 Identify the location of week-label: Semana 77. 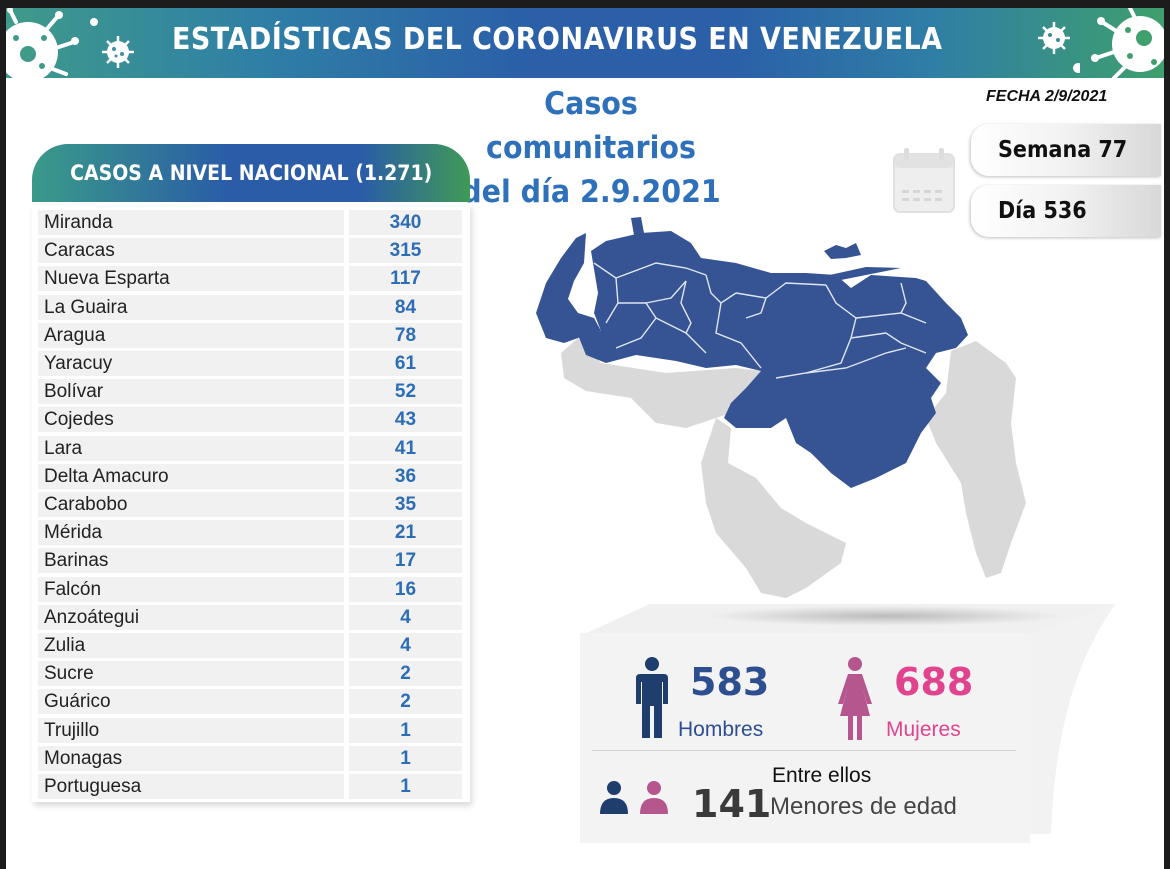
(1063, 150).